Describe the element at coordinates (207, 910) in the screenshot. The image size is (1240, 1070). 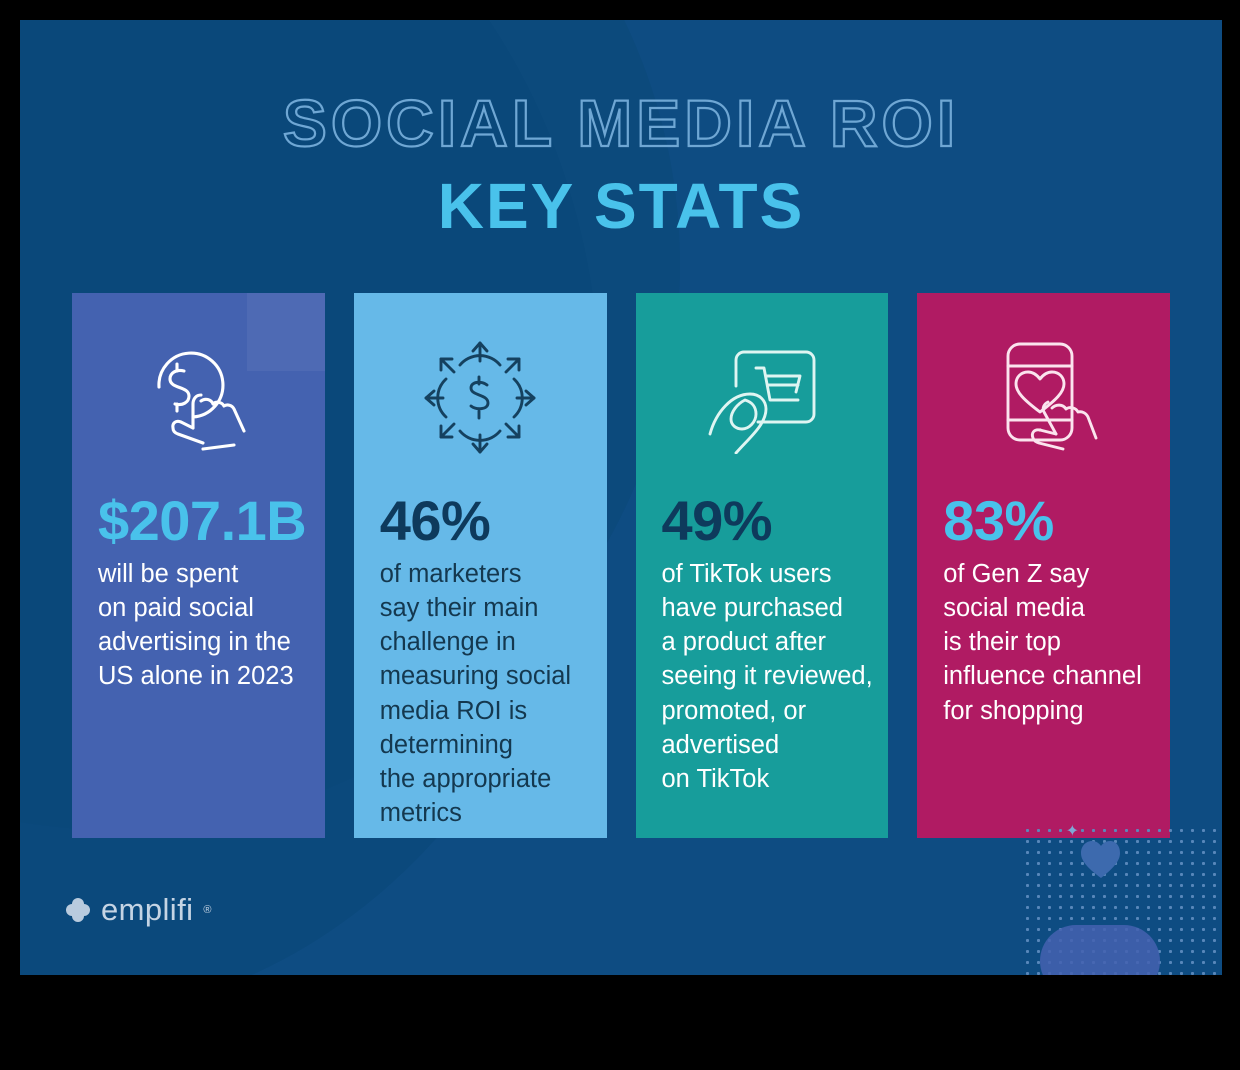
I see `emplifi-trademark: ®` at that location.